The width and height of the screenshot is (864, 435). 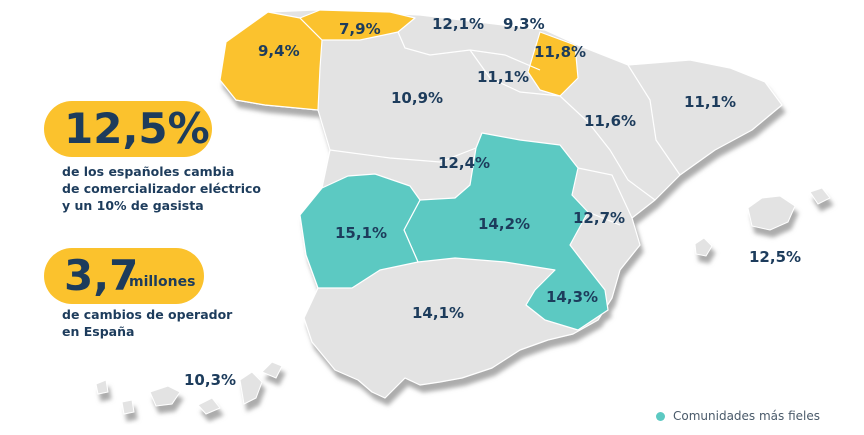 I want to click on stat-switch-rate-value: 12,5%, so click(x=137, y=128).